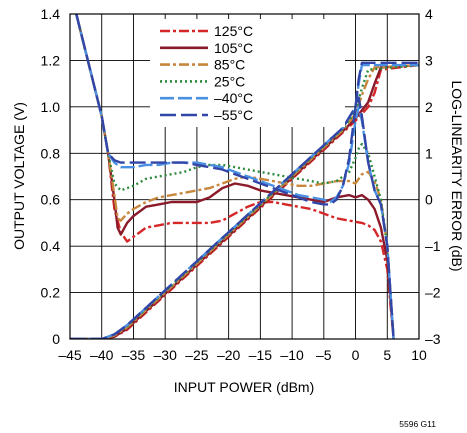  Describe the element at coordinates (292, 355) in the screenshot. I see `x-tick-label: –10` at that location.